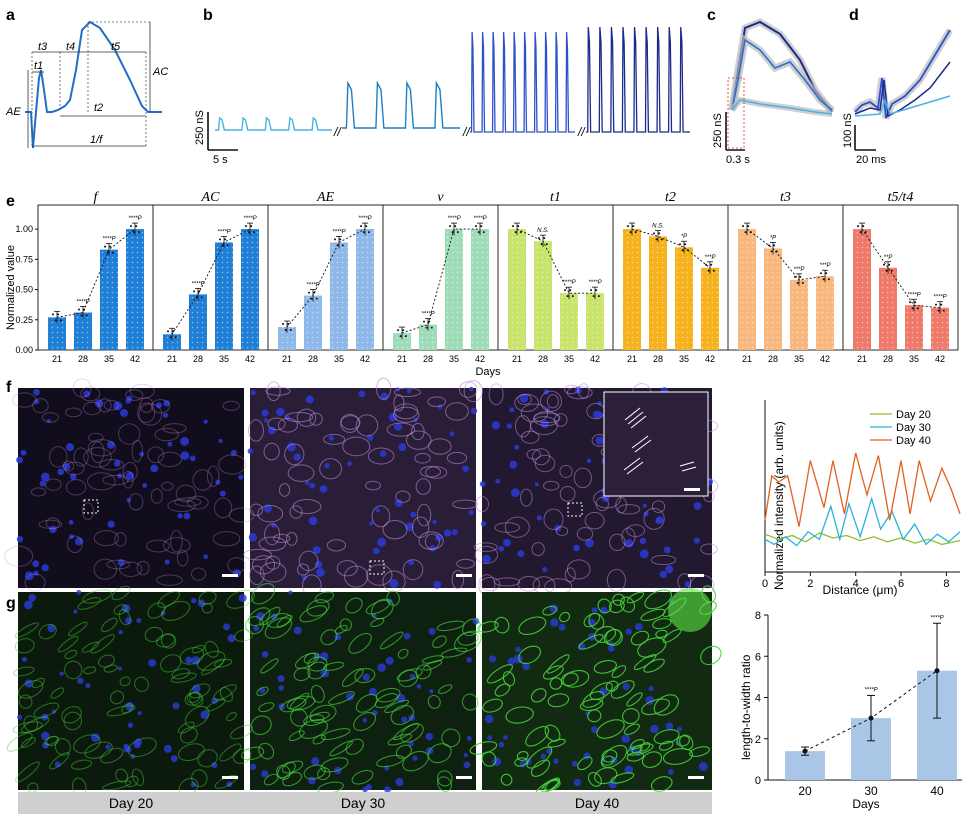  I want to click on trace-day28, so click(401, 104).